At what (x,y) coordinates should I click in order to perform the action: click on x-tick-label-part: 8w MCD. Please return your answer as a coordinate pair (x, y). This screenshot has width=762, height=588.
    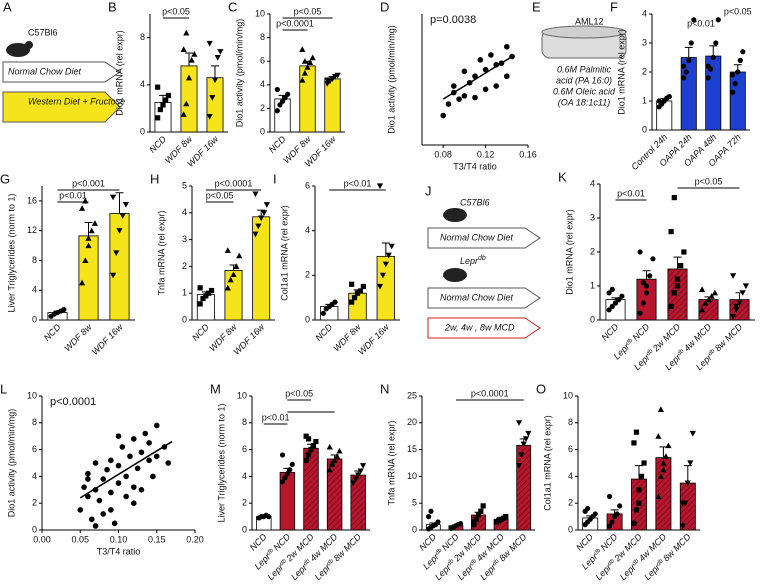
    Looking at the image, I should click on (677, 548).